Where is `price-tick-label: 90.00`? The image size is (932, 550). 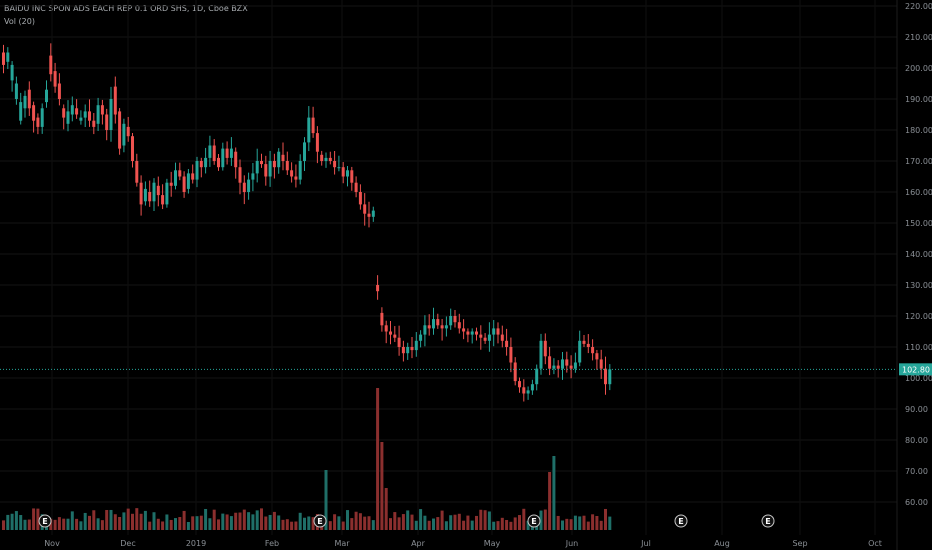
price-tick-label: 90.00 is located at coordinates (916, 409).